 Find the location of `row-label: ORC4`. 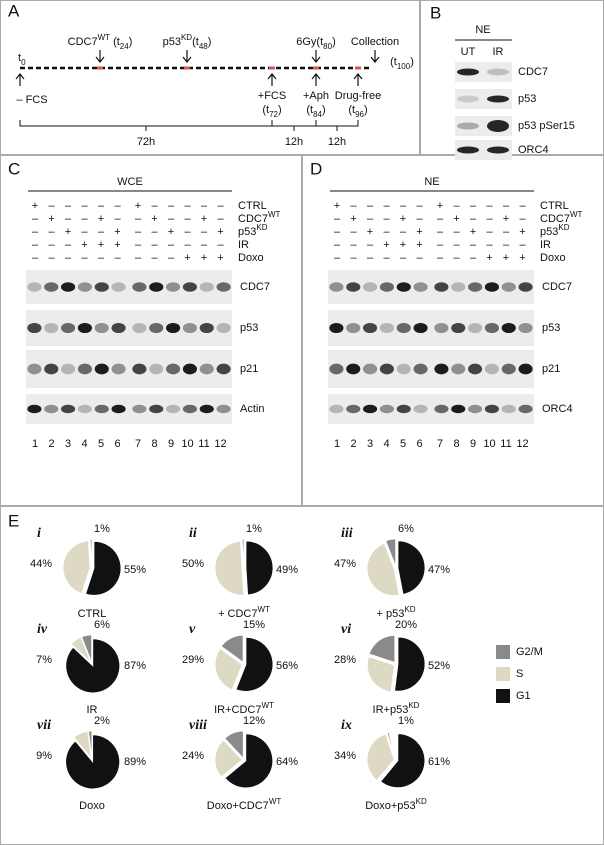

row-label: ORC4 is located at coordinates (533, 150).